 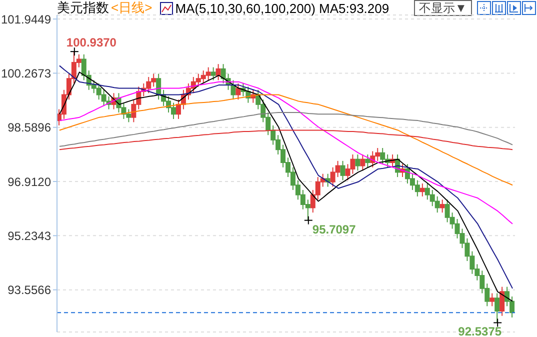 What do you see at coordinates (26, 19) in the screenshot?
I see `y-tick-label: 101.9449` at bounding box center [26, 19].